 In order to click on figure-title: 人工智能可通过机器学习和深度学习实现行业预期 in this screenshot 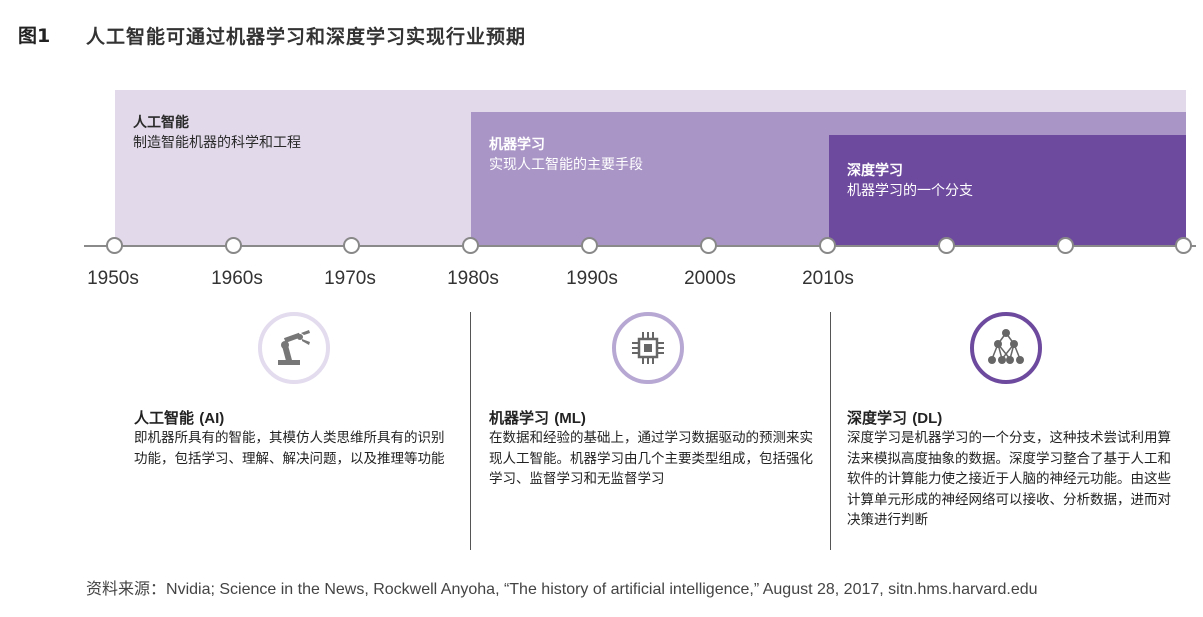, I will do `click(306, 37)`.